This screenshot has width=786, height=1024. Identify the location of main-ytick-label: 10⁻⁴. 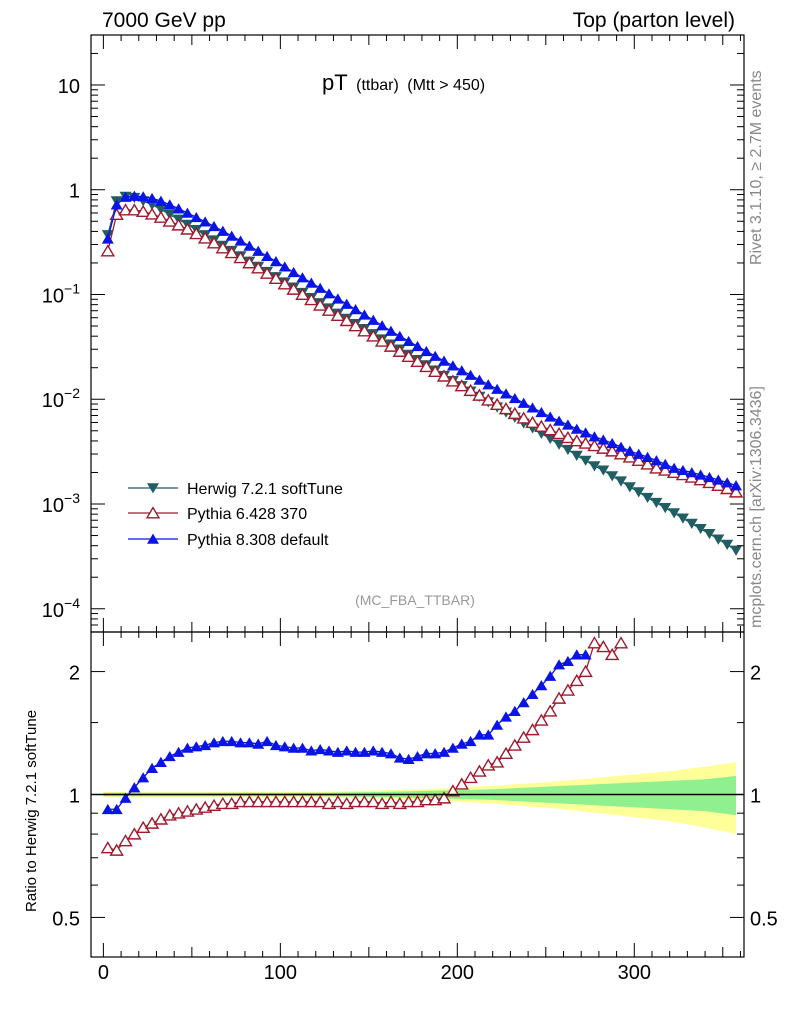
(61, 608).